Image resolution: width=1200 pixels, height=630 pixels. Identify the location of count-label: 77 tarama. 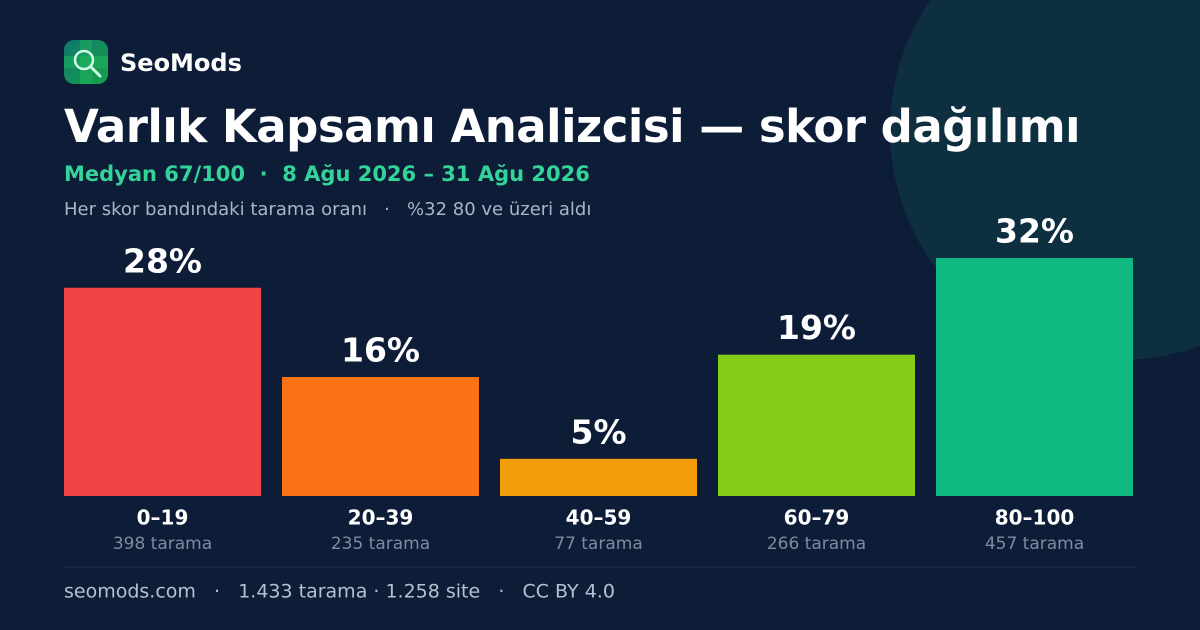
(598, 544).